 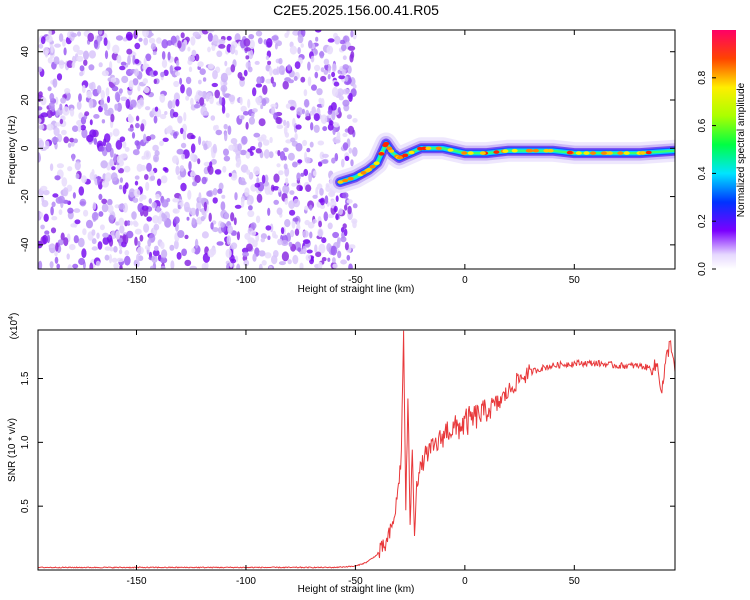 I want to click on colorbar-tick-label: 0.8, so click(x=702, y=77).